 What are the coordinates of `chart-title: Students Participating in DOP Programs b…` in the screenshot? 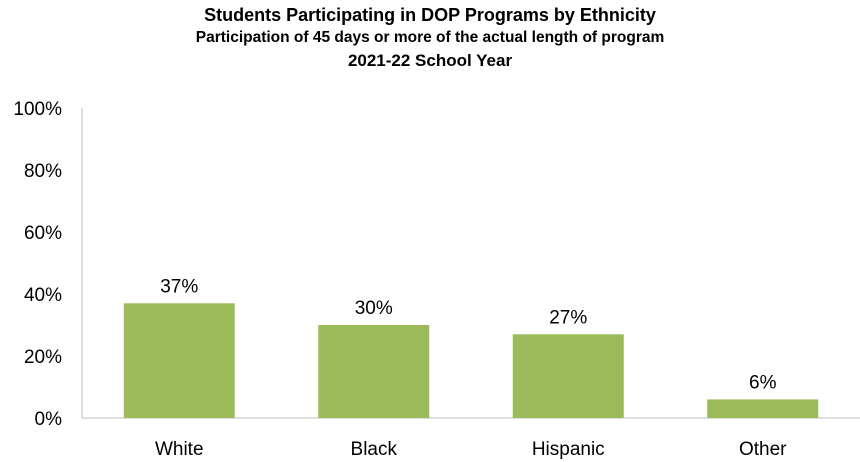 It's located at (430, 15).